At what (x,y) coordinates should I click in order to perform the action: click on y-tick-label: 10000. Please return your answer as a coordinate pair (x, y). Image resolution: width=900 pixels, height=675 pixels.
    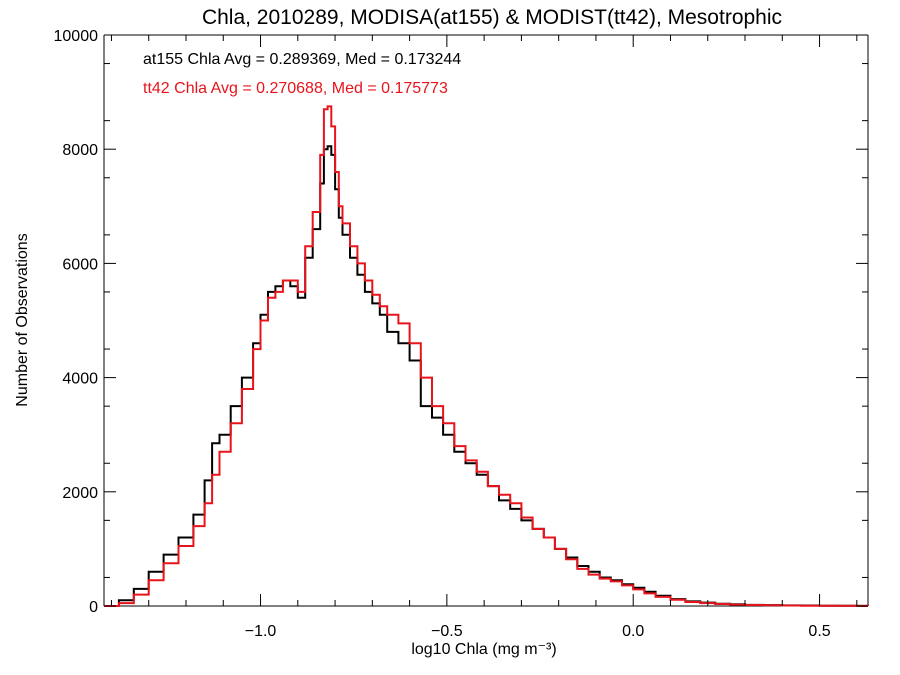
    Looking at the image, I should click on (76, 36).